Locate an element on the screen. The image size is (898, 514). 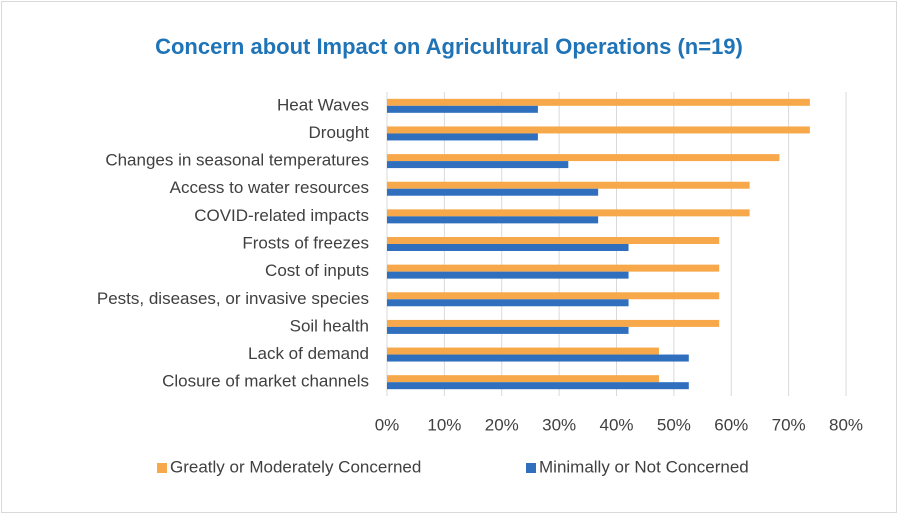
y-tick-label: Closure of market channels is located at coordinates (265, 381).